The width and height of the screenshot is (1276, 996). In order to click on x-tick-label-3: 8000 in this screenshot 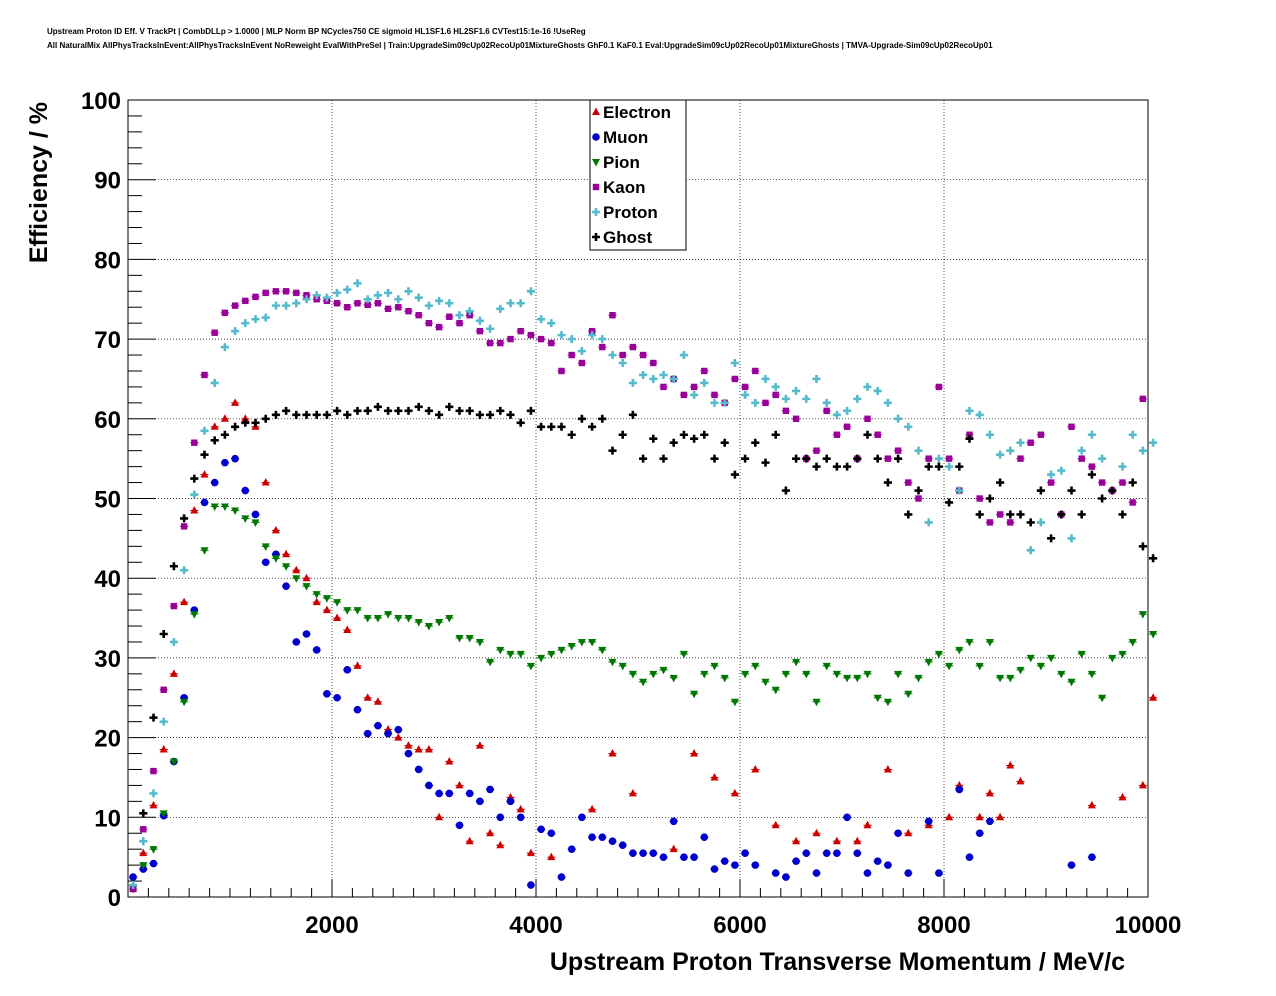, I will do `click(943, 925)`.